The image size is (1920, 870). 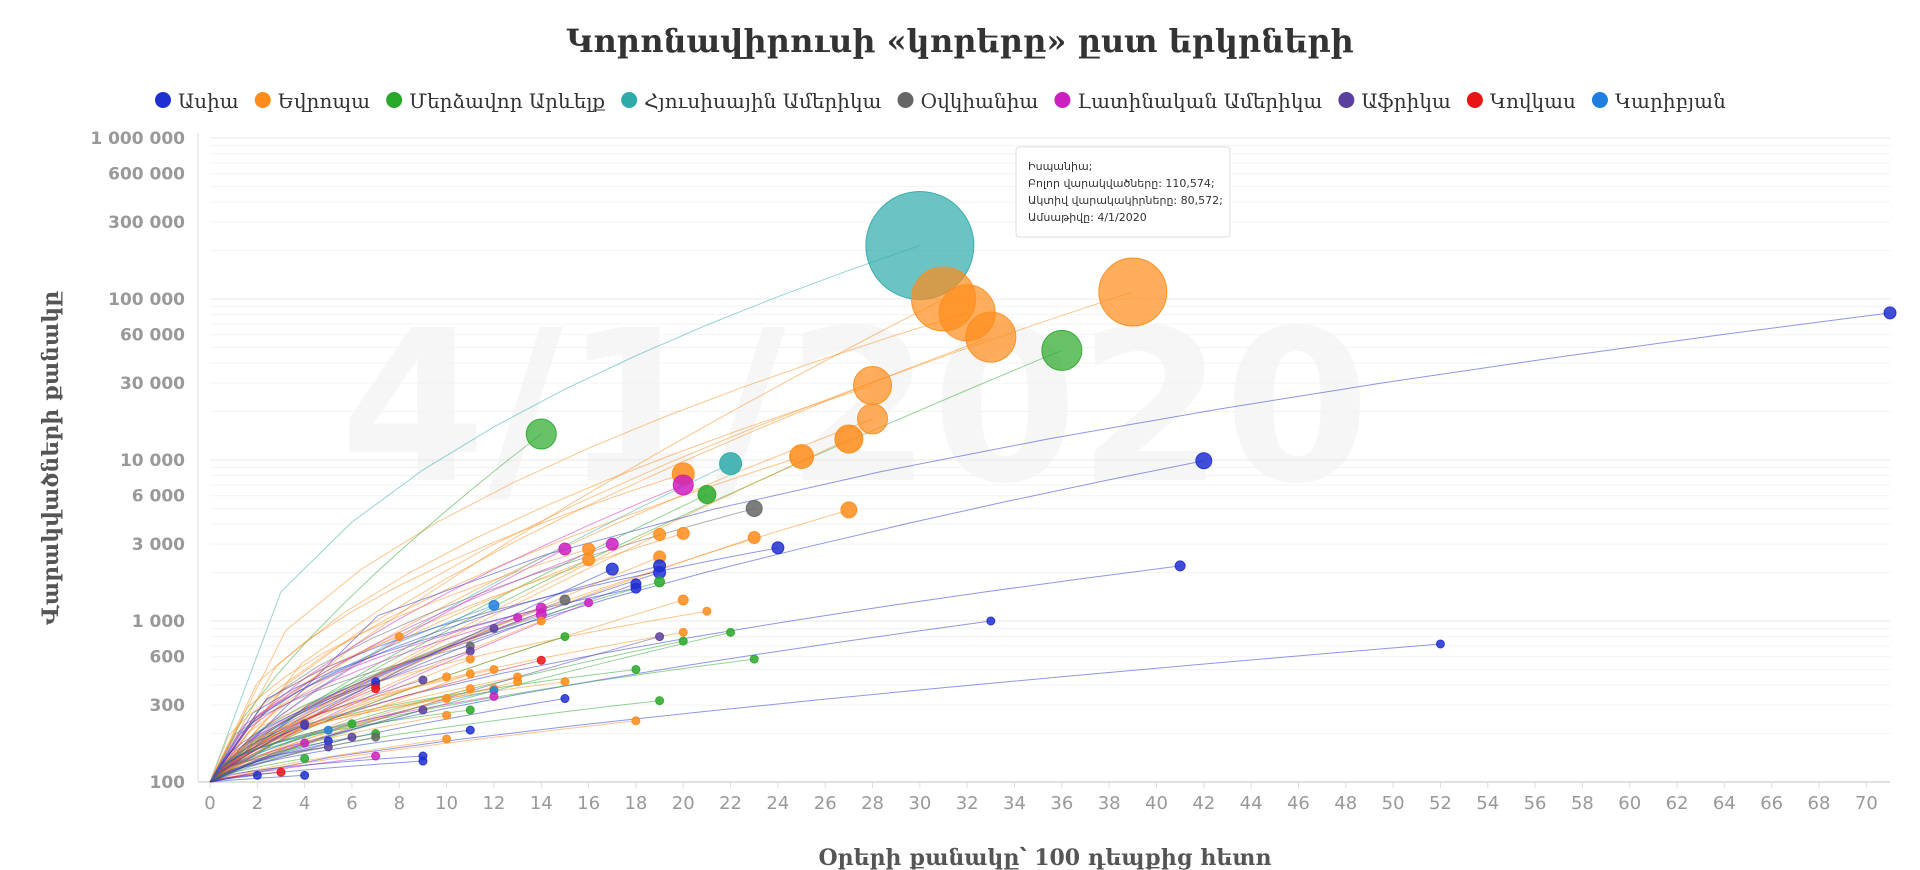 I want to click on legend-label-8: Կարիբյան, so click(x=1670, y=101).